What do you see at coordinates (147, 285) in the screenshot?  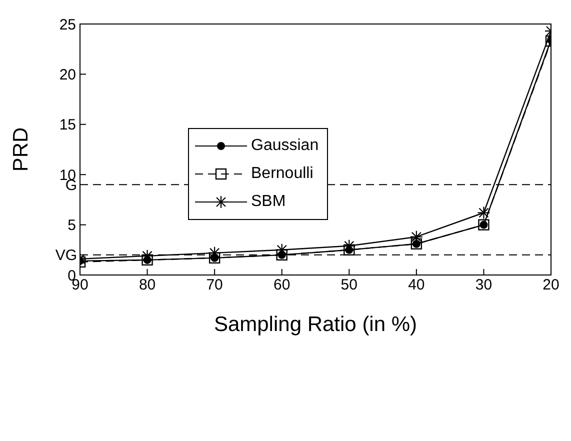 I see `x-tick-label: 80` at bounding box center [147, 285].